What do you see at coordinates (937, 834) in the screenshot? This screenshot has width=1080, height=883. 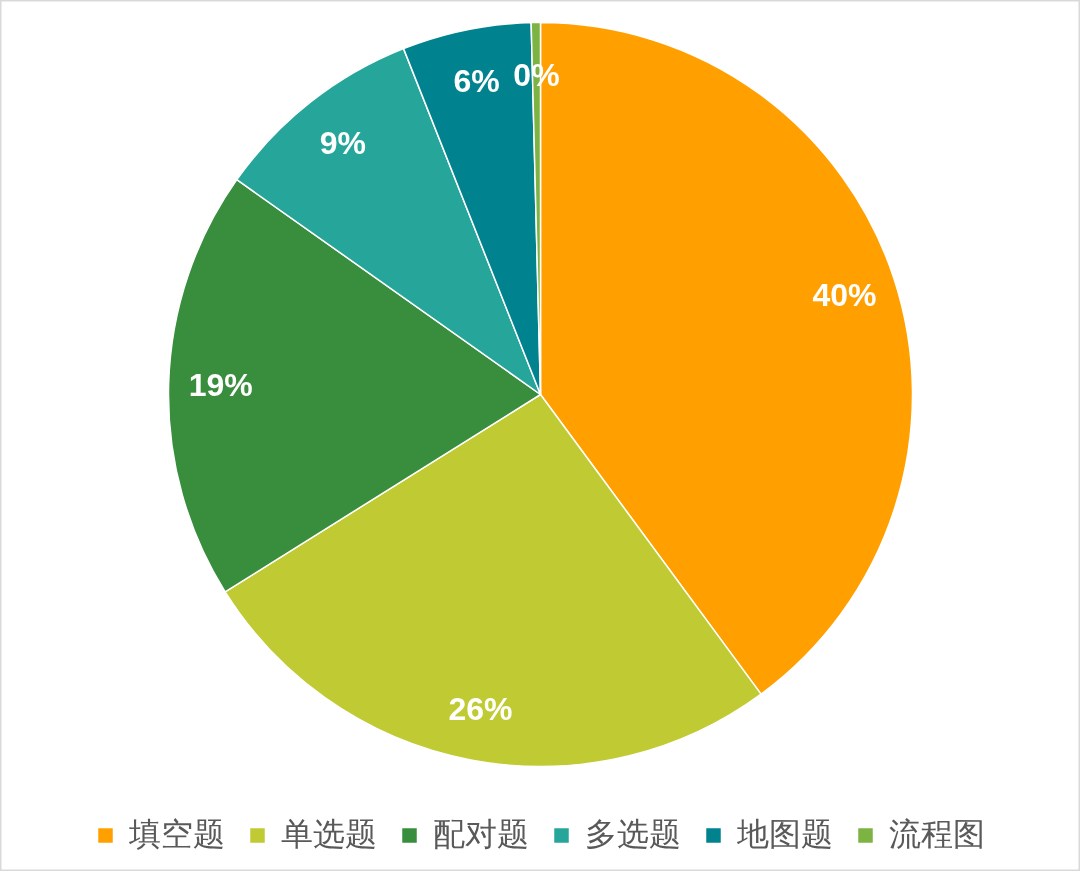 I see `legend-label: 流程图` at bounding box center [937, 834].